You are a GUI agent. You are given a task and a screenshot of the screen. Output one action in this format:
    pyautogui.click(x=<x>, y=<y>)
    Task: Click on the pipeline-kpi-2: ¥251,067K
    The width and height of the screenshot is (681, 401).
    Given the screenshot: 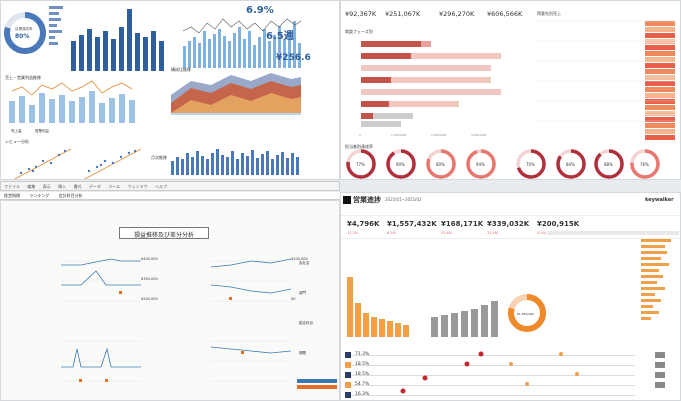 What is the action you would take?
    pyautogui.click(x=403, y=14)
    